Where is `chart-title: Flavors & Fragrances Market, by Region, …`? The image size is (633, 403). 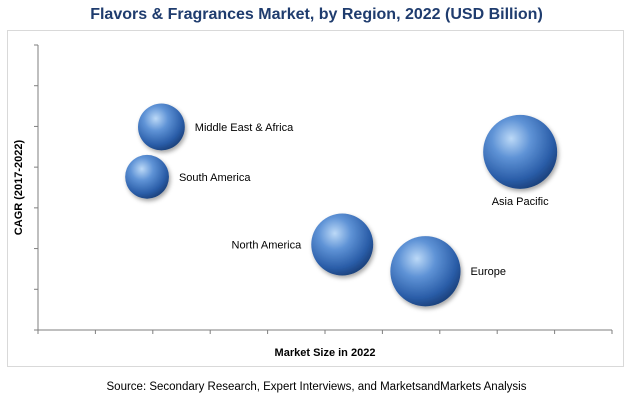
chart-title: Flavors & Fragrances Market, by Region, … is located at coordinates (316, 14).